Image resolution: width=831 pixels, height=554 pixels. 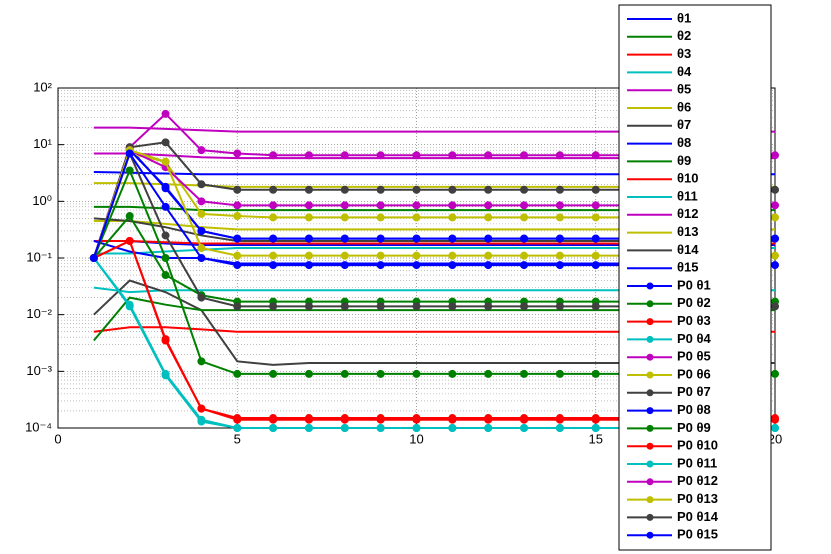 I want to click on legend-label: θ3, so click(x=684, y=53).